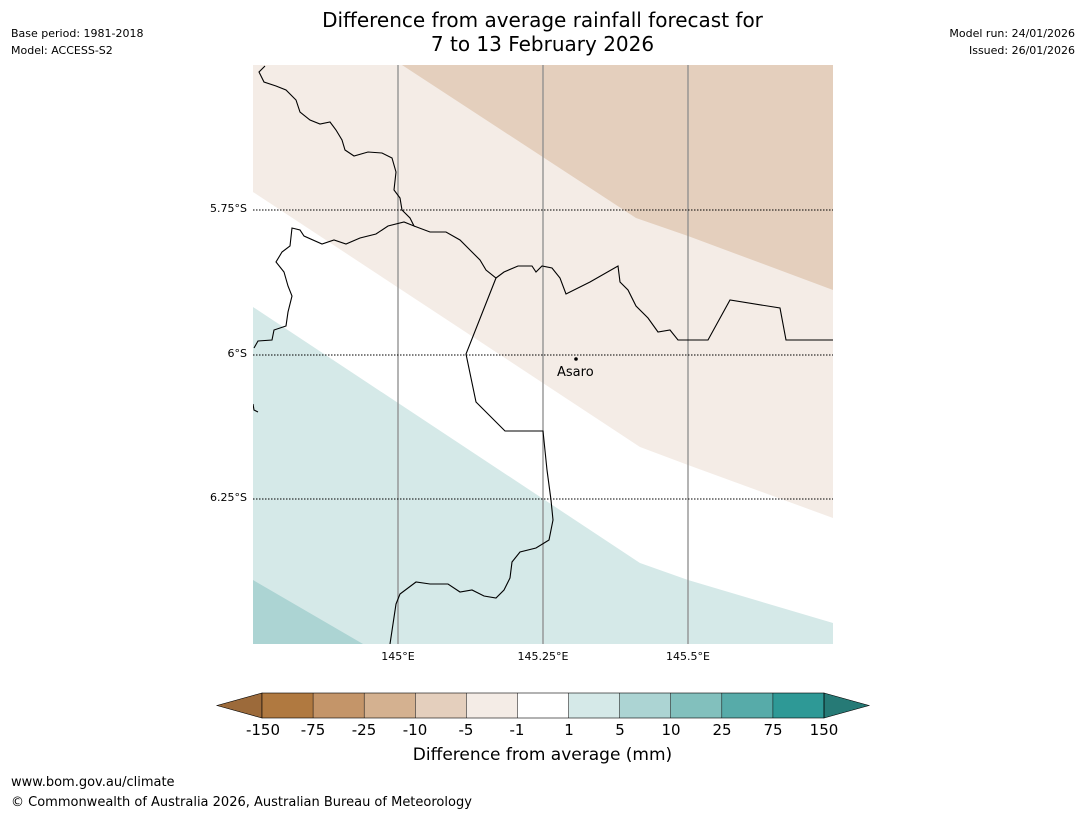 Image resolution: width=1085 pixels, height=816 pixels. I want to click on lon-label-145-25: 145.25°E, so click(543, 656).